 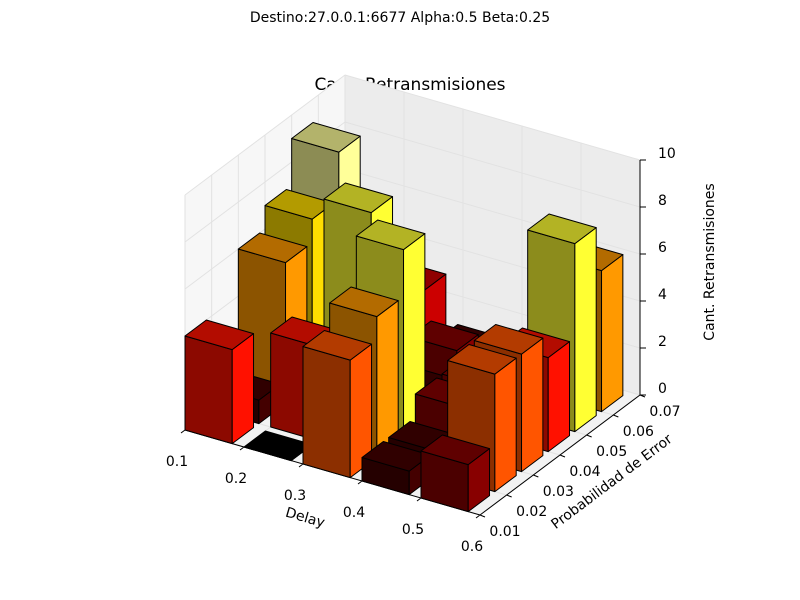 I want to click on y-tick-label: 0.07, so click(x=664, y=412).